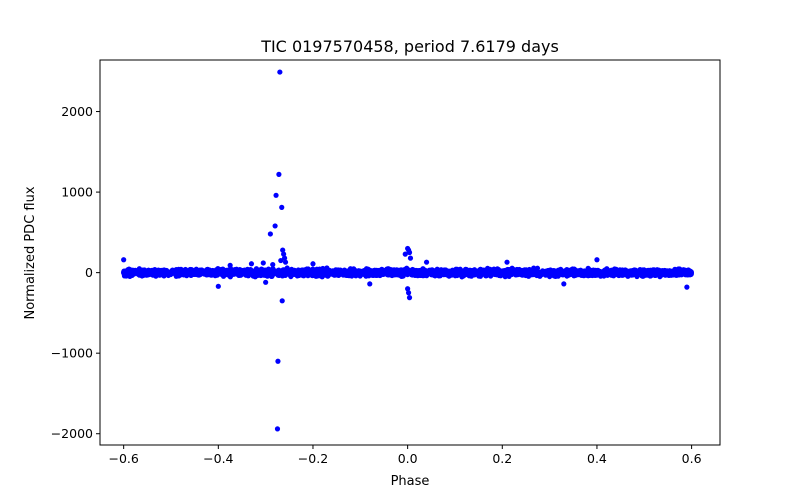  What do you see at coordinates (89, 272) in the screenshot?
I see `y-tick-label: 0` at bounding box center [89, 272].